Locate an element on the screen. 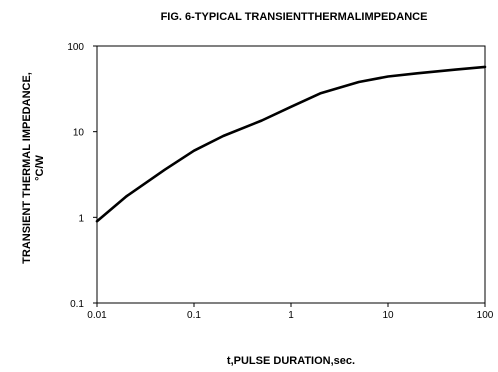 The height and width of the screenshot is (372, 498). y-tick-label: 100 is located at coordinates (75, 47).